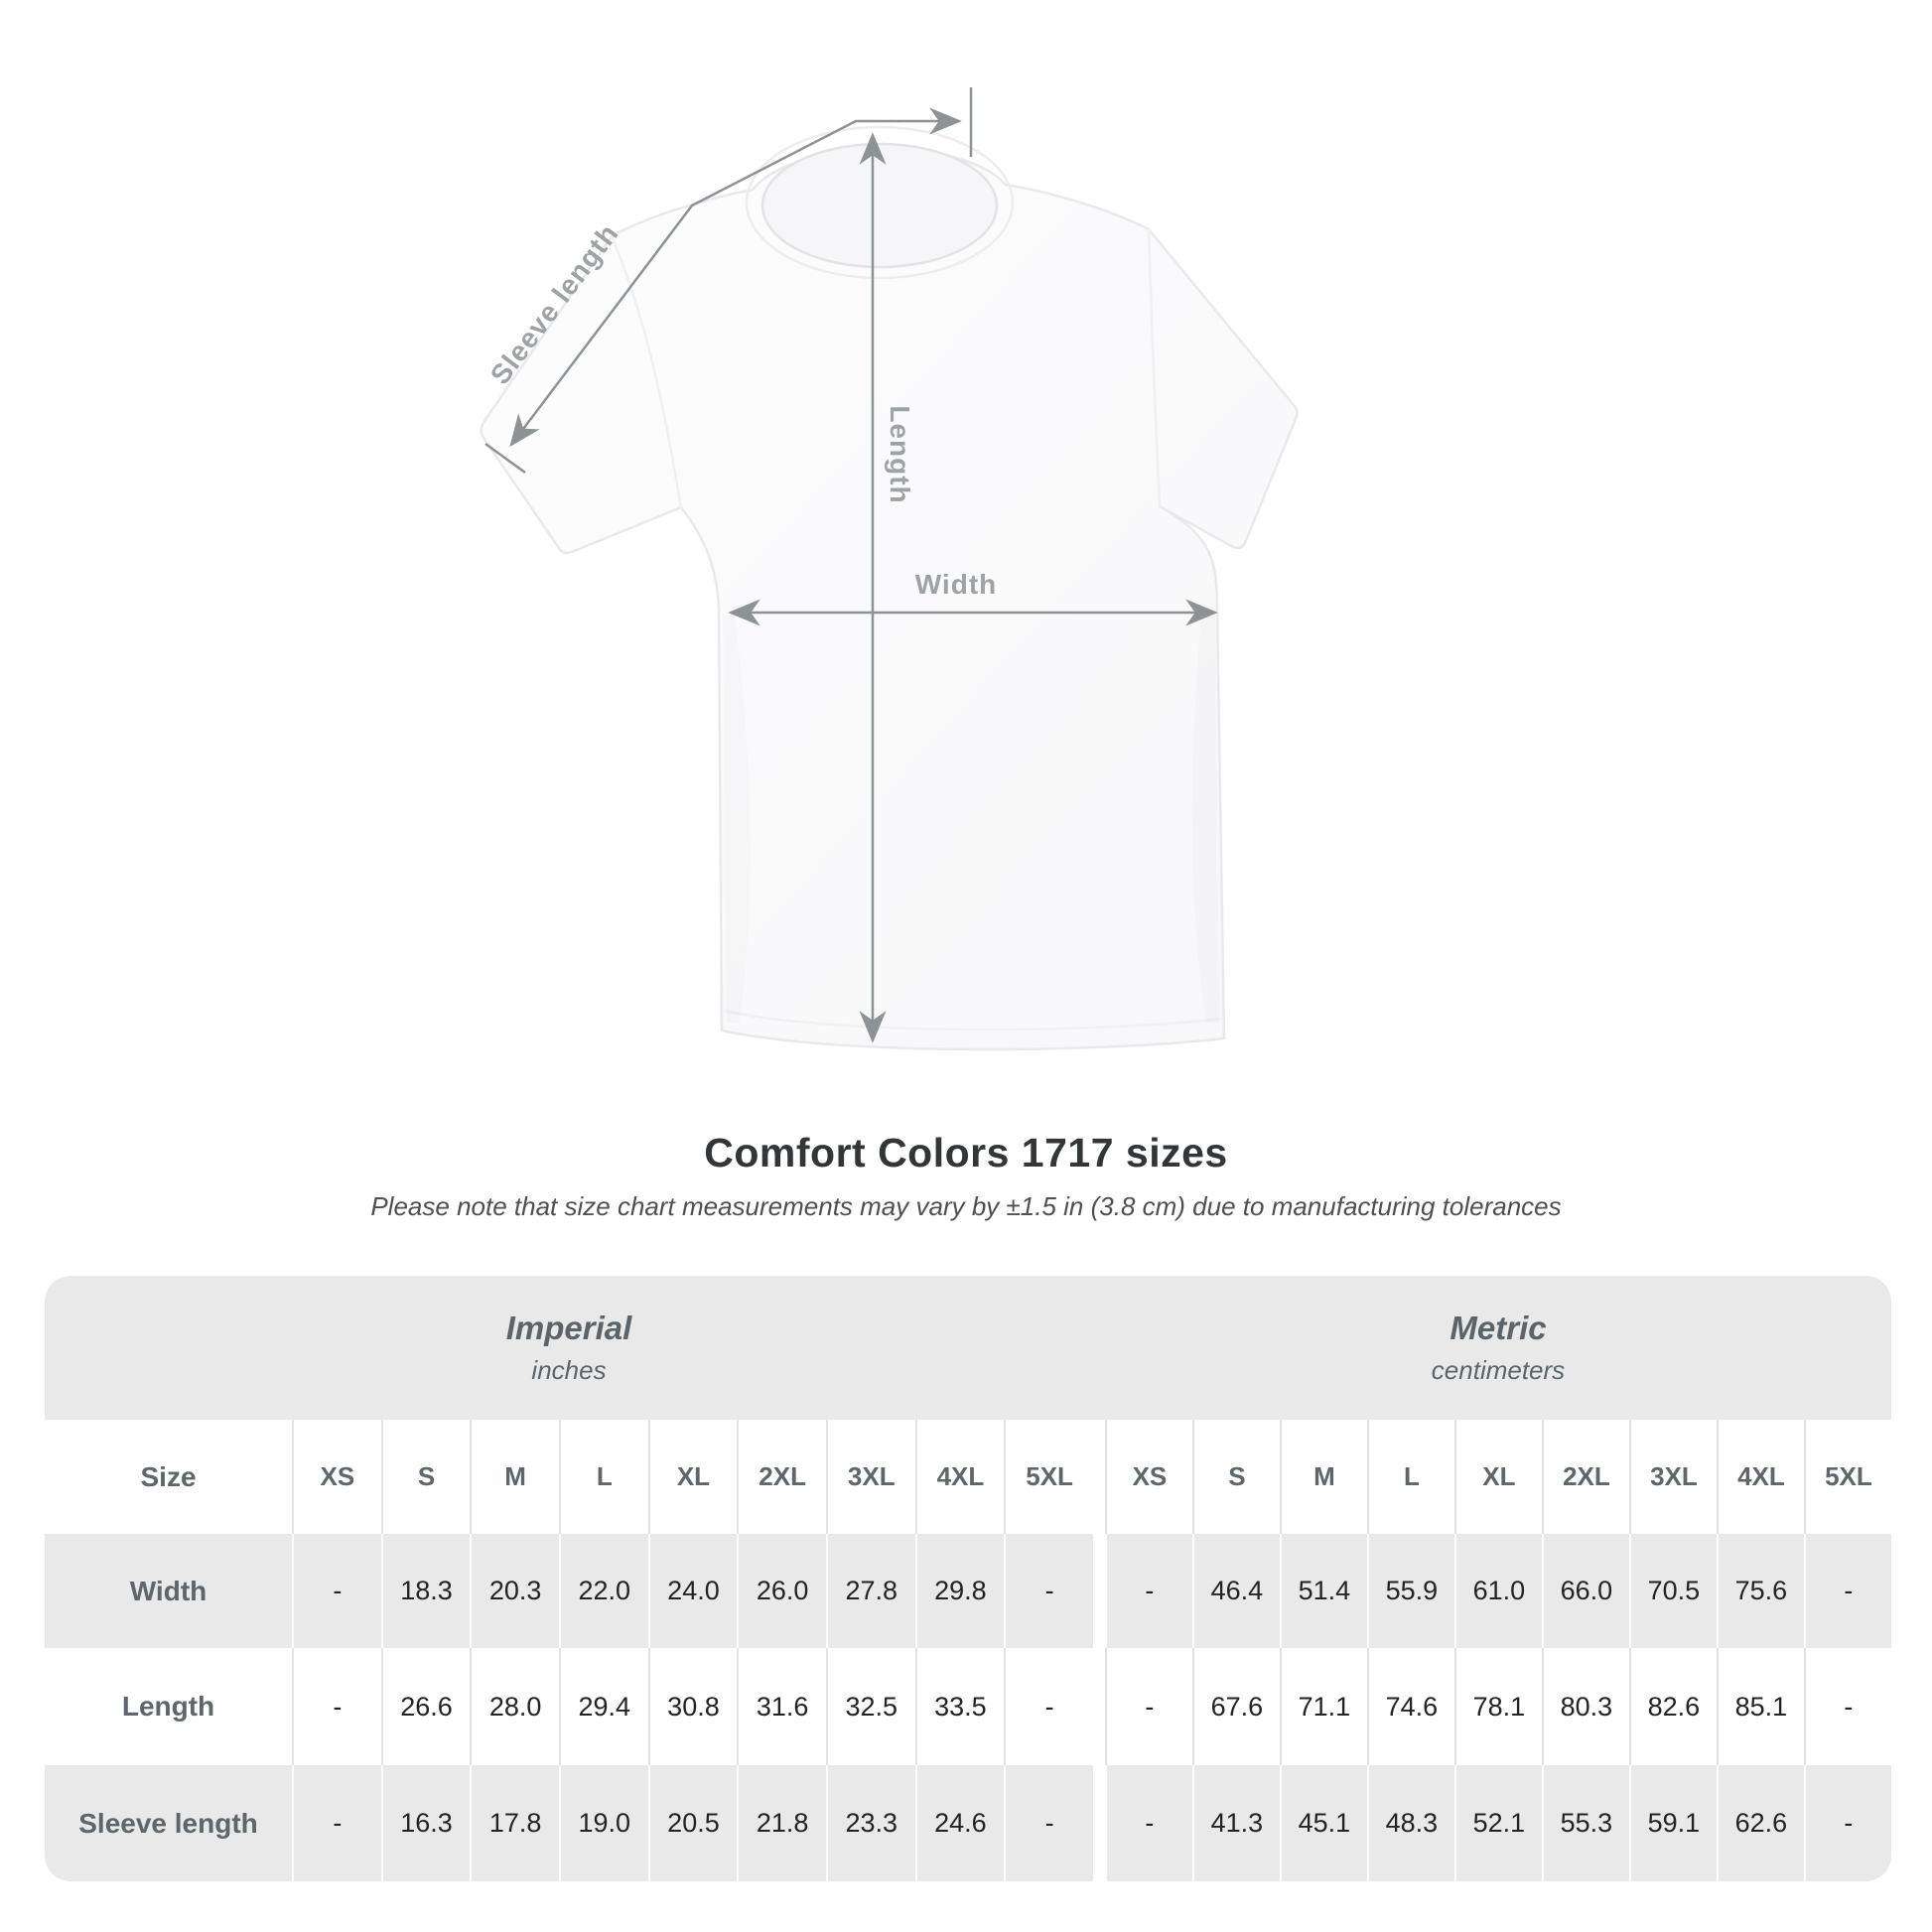 The image size is (1932, 1932). What do you see at coordinates (168, 1477) in the screenshot?
I see `size-column-header: Size` at bounding box center [168, 1477].